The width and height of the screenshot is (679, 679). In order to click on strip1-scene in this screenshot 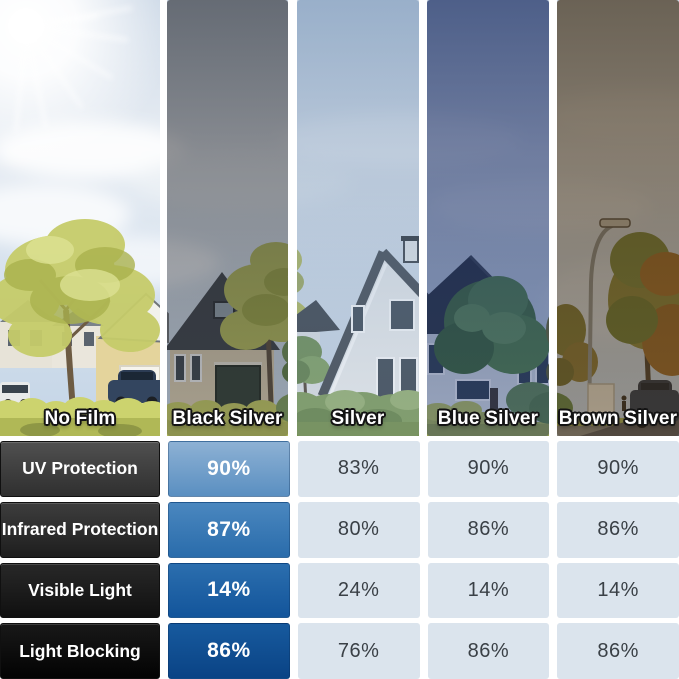, I will do `click(85, 327)`.